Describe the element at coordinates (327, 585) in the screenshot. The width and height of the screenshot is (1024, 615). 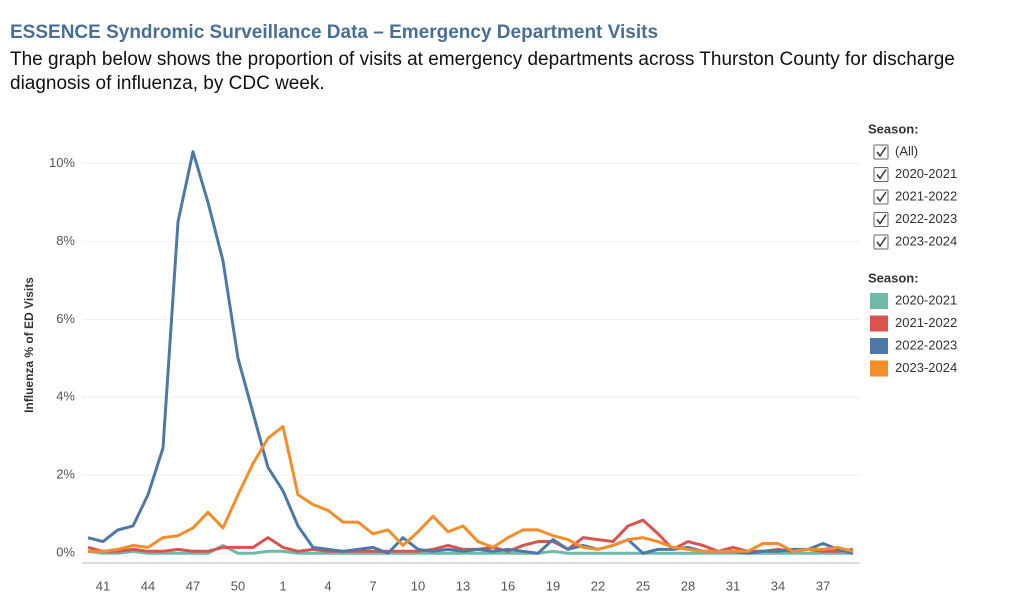
I see `x-tick-label: 4` at that location.